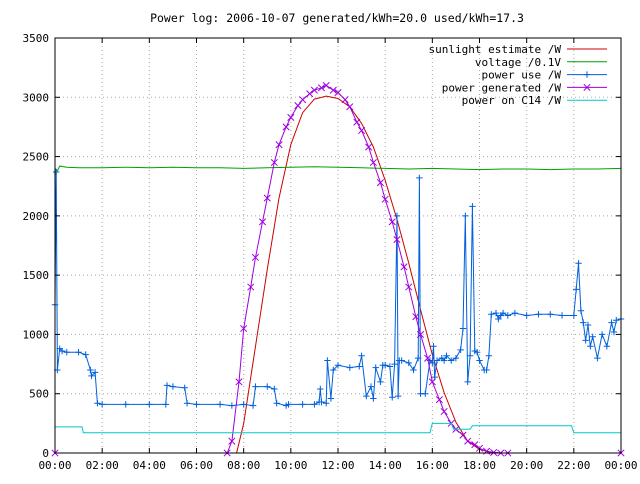 The width and height of the screenshot is (640, 484). Describe the element at coordinates (36, 97) in the screenshot. I see `y-tick-label: 3000` at that location.